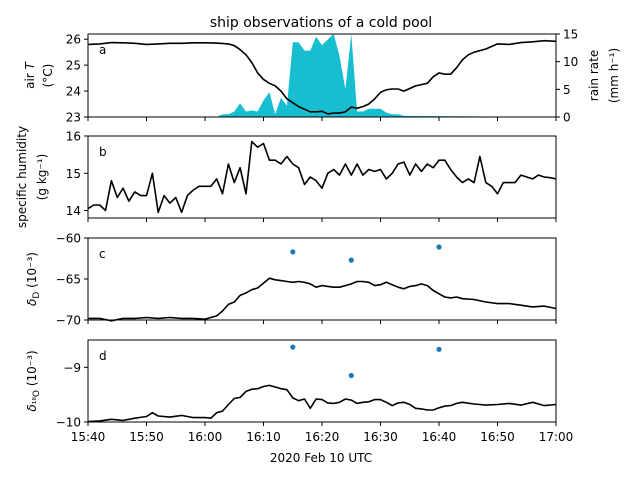  Describe the element at coordinates (321, 458) in the screenshot. I see `x-axis-label: 2020 Feb 10 UTC` at that location.